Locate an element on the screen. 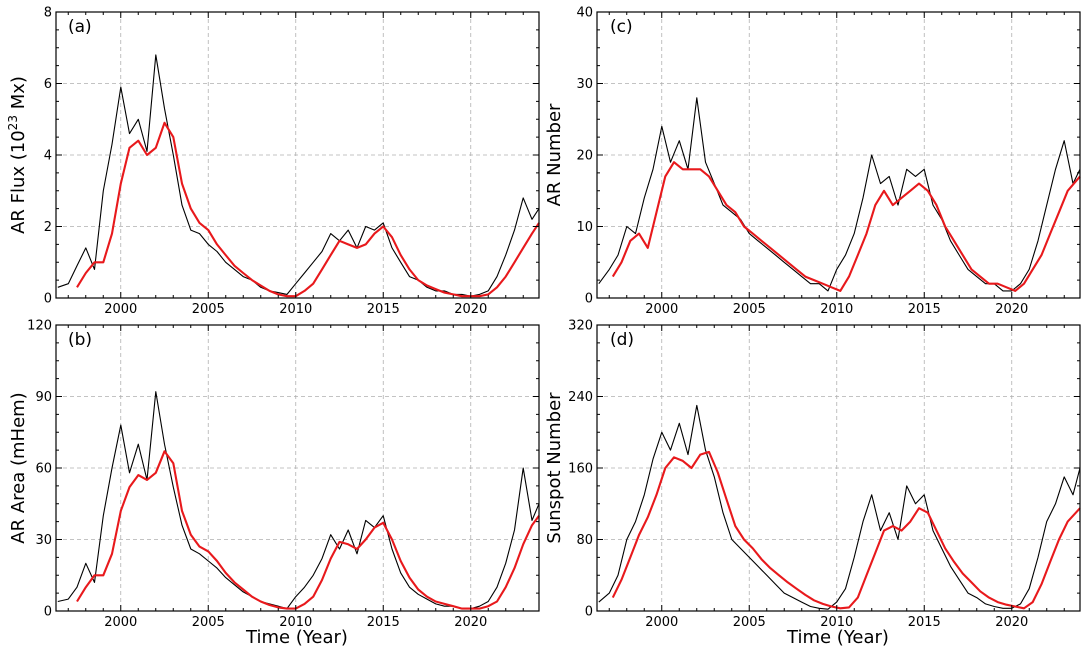 The width and height of the screenshot is (1088, 653). panel-c-xtick-label-2015: 2015 is located at coordinates (924, 309).